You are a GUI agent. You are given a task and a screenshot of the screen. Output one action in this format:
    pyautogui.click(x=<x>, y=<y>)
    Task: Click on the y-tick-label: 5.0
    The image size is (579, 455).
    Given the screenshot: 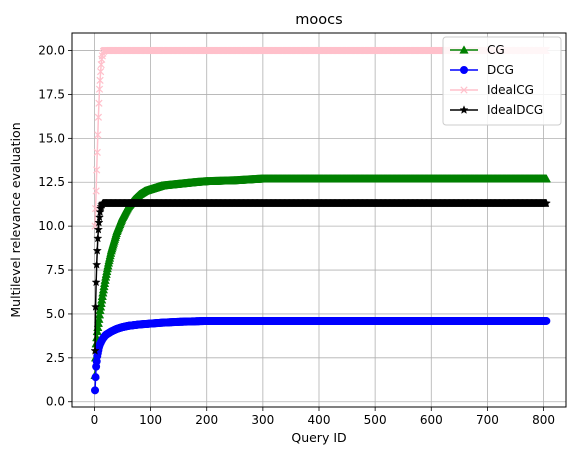 What is the action you would take?
    pyautogui.click(x=55, y=314)
    